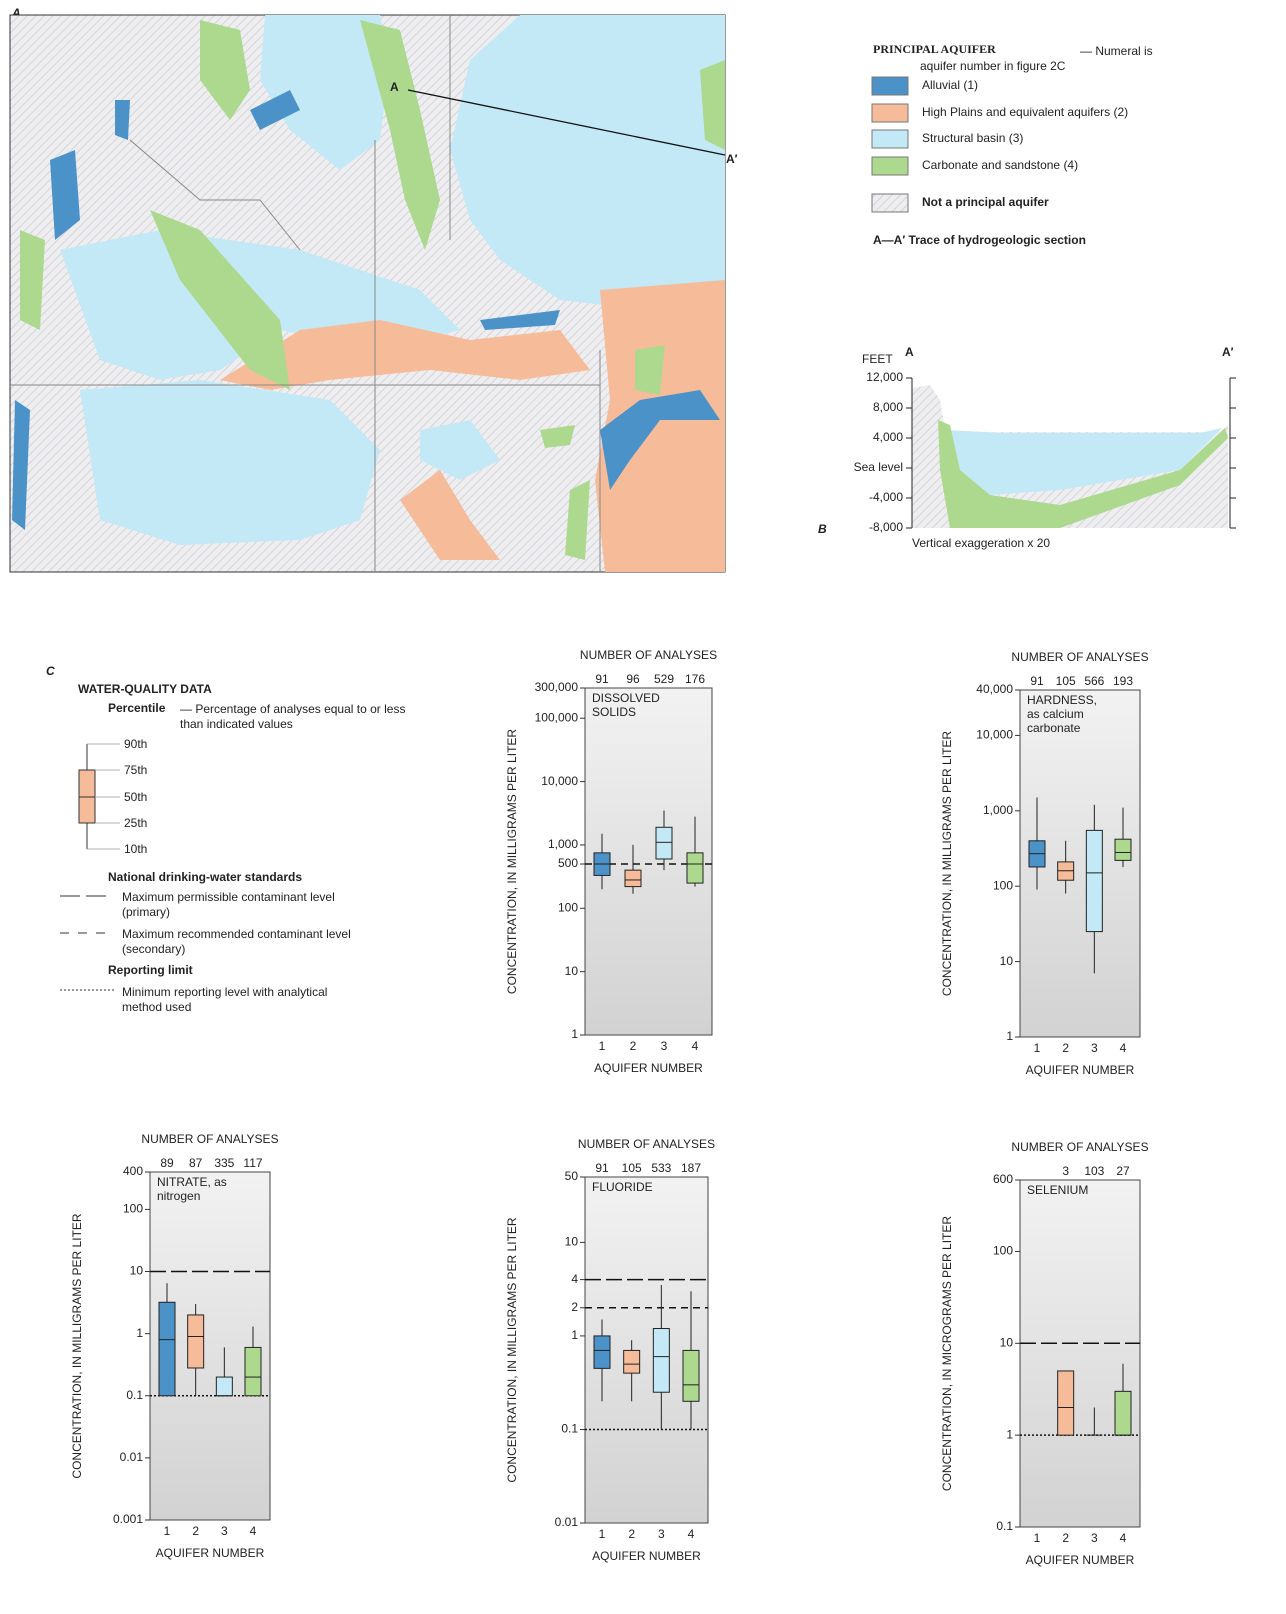 Image resolution: width=1286 pixels, height=1614 pixels. What do you see at coordinates (884, 377) in the screenshot?
I see `y-tick-label: 12,000` at bounding box center [884, 377].